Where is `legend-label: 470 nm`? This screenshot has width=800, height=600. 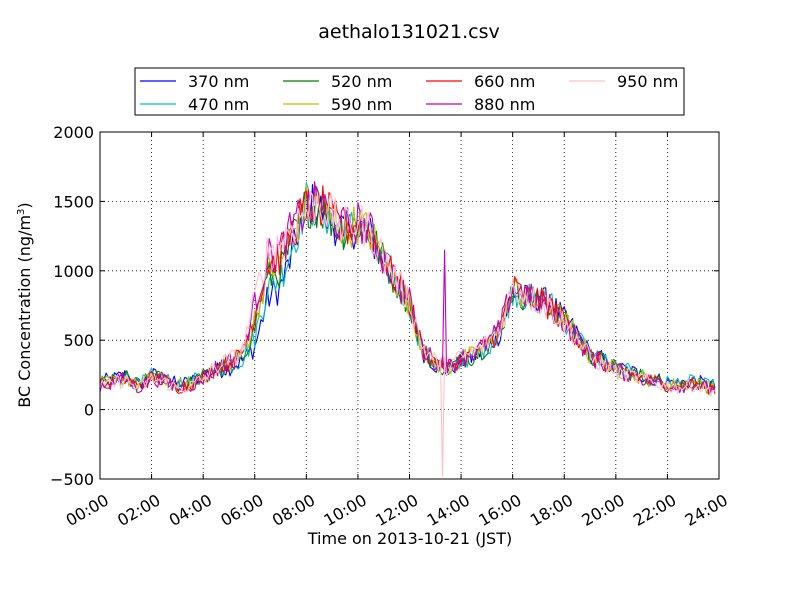 legend-label: 470 nm is located at coordinates (218, 104).